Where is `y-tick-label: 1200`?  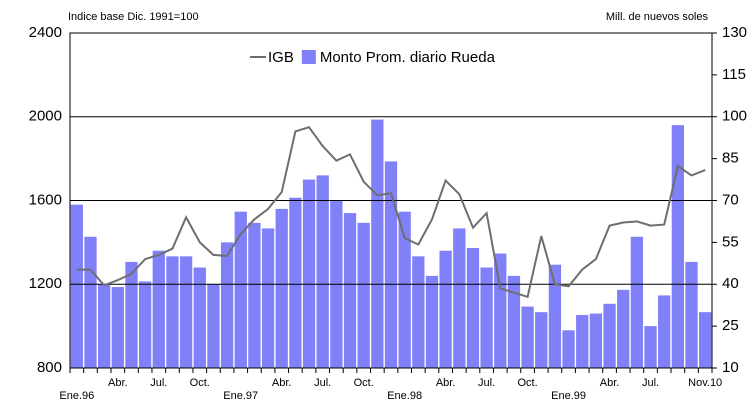 y-tick-label: 1200 is located at coordinates (45, 283).